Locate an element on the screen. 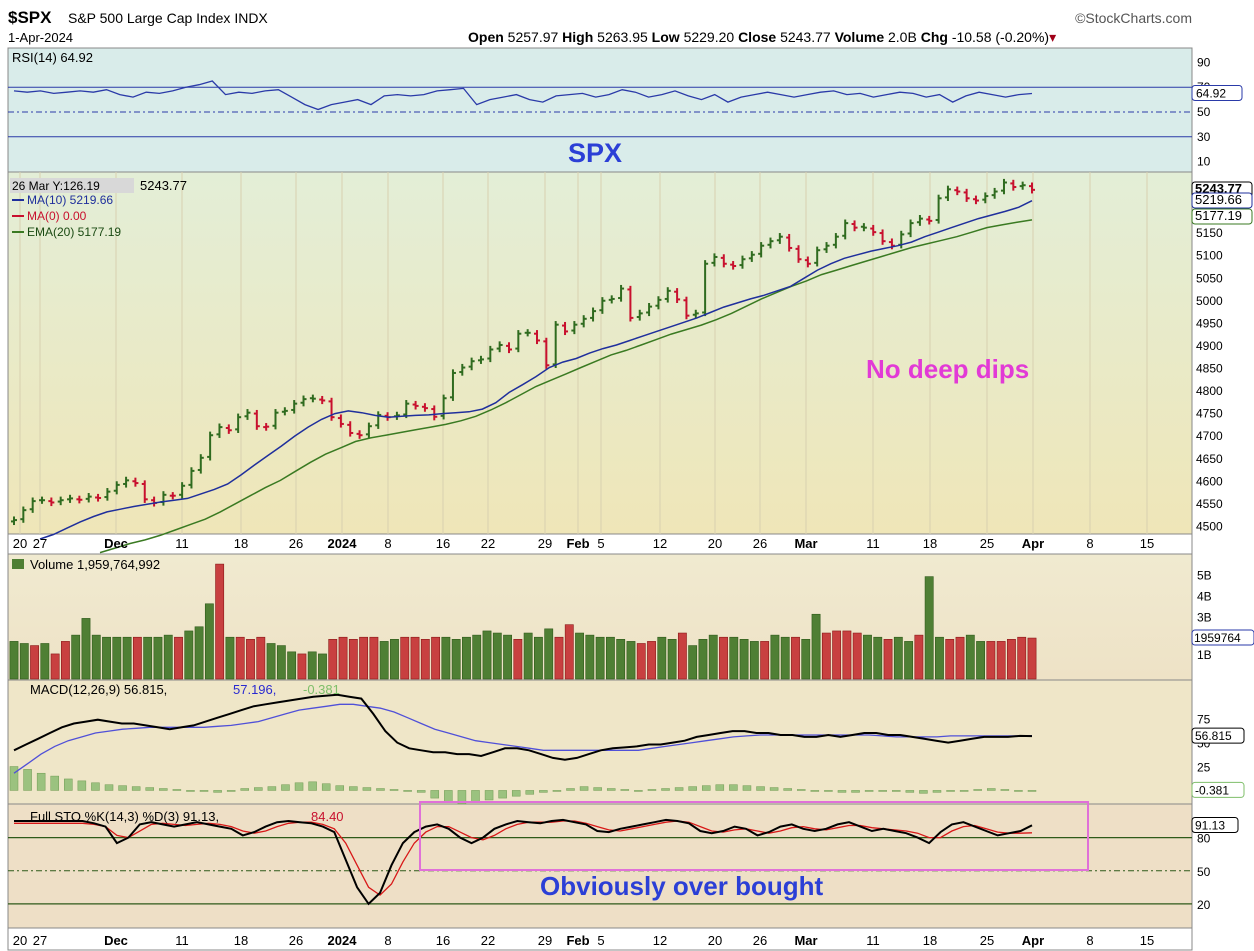 This screenshot has height=951, width=1254. date-tick-top: 11 is located at coordinates (873, 543).